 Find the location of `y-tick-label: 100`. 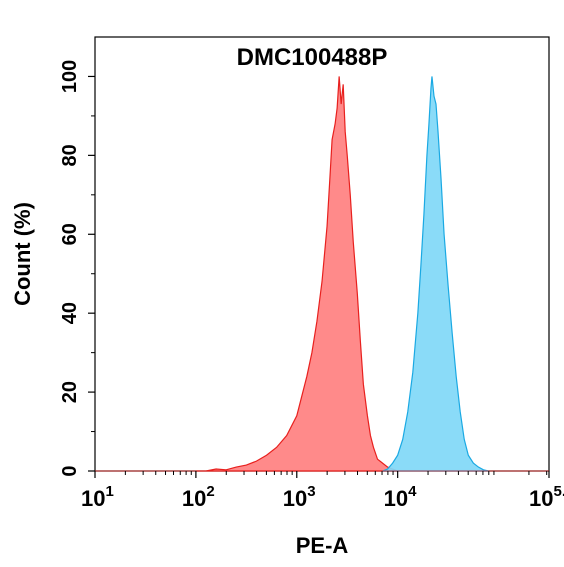

y-tick-label: 100 is located at coordinates (70, 76).